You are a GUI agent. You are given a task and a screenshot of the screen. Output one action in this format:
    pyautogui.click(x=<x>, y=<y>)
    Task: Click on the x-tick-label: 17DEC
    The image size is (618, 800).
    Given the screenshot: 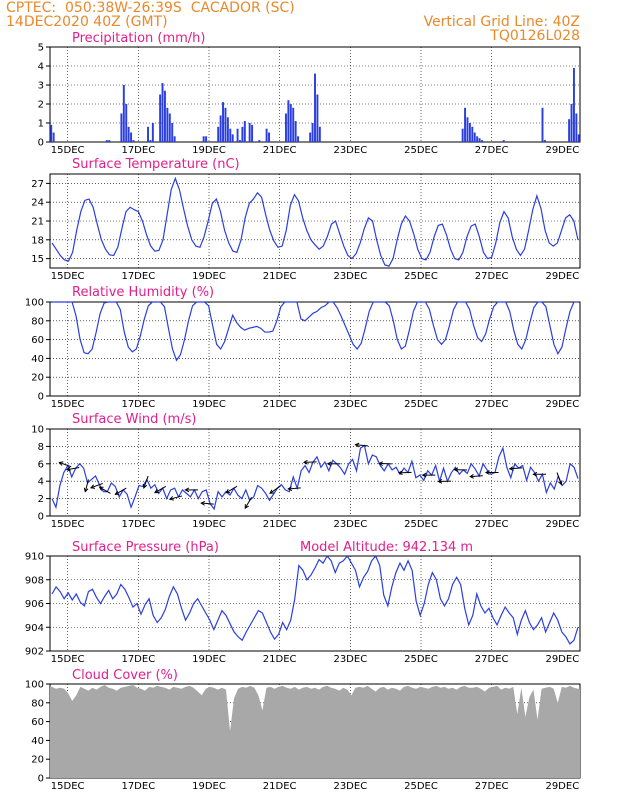 What is the action you would take?
    pyautogui.click(x=138, y=786)
    